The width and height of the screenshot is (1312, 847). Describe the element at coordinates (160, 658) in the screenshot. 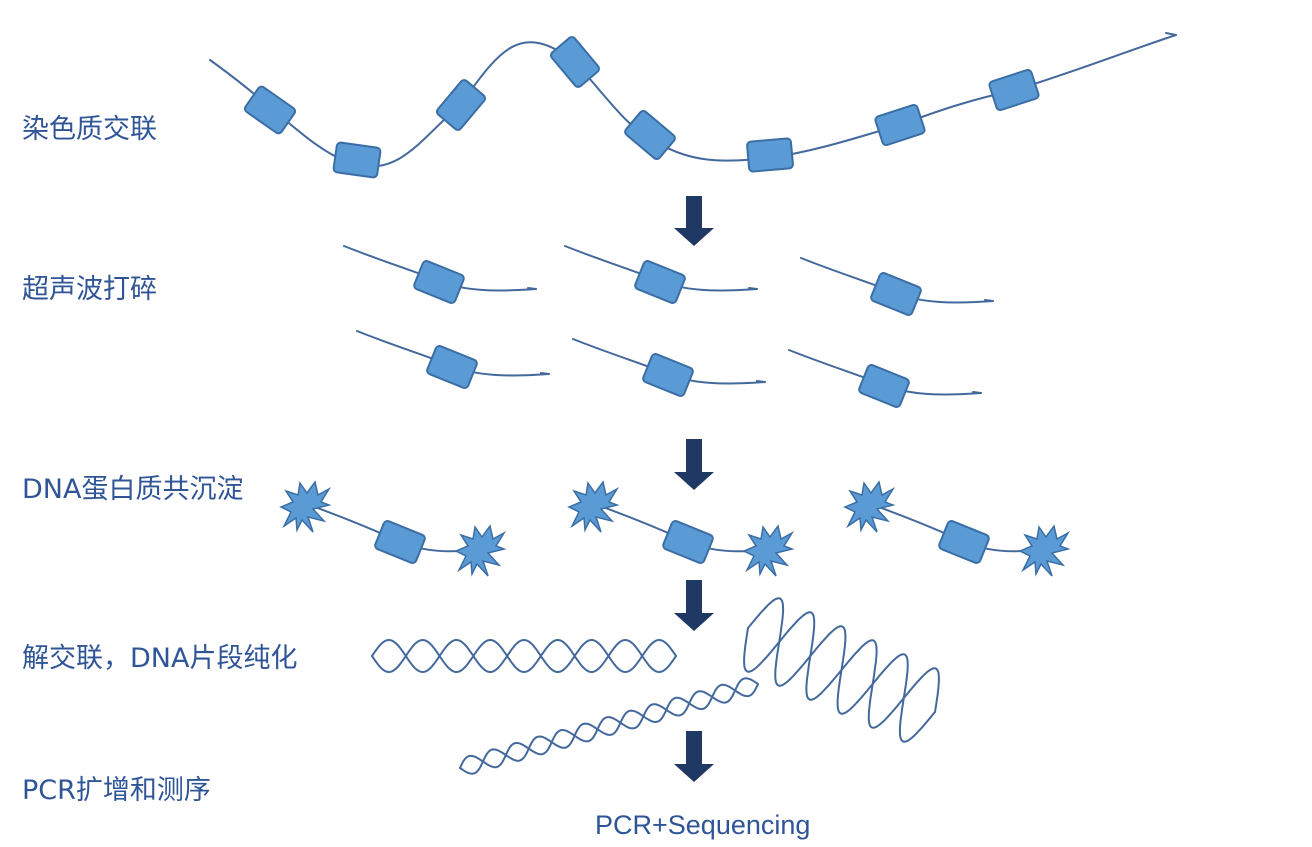

I see `stage-label-purify: 解交联，DNA片段纯化` at that location.